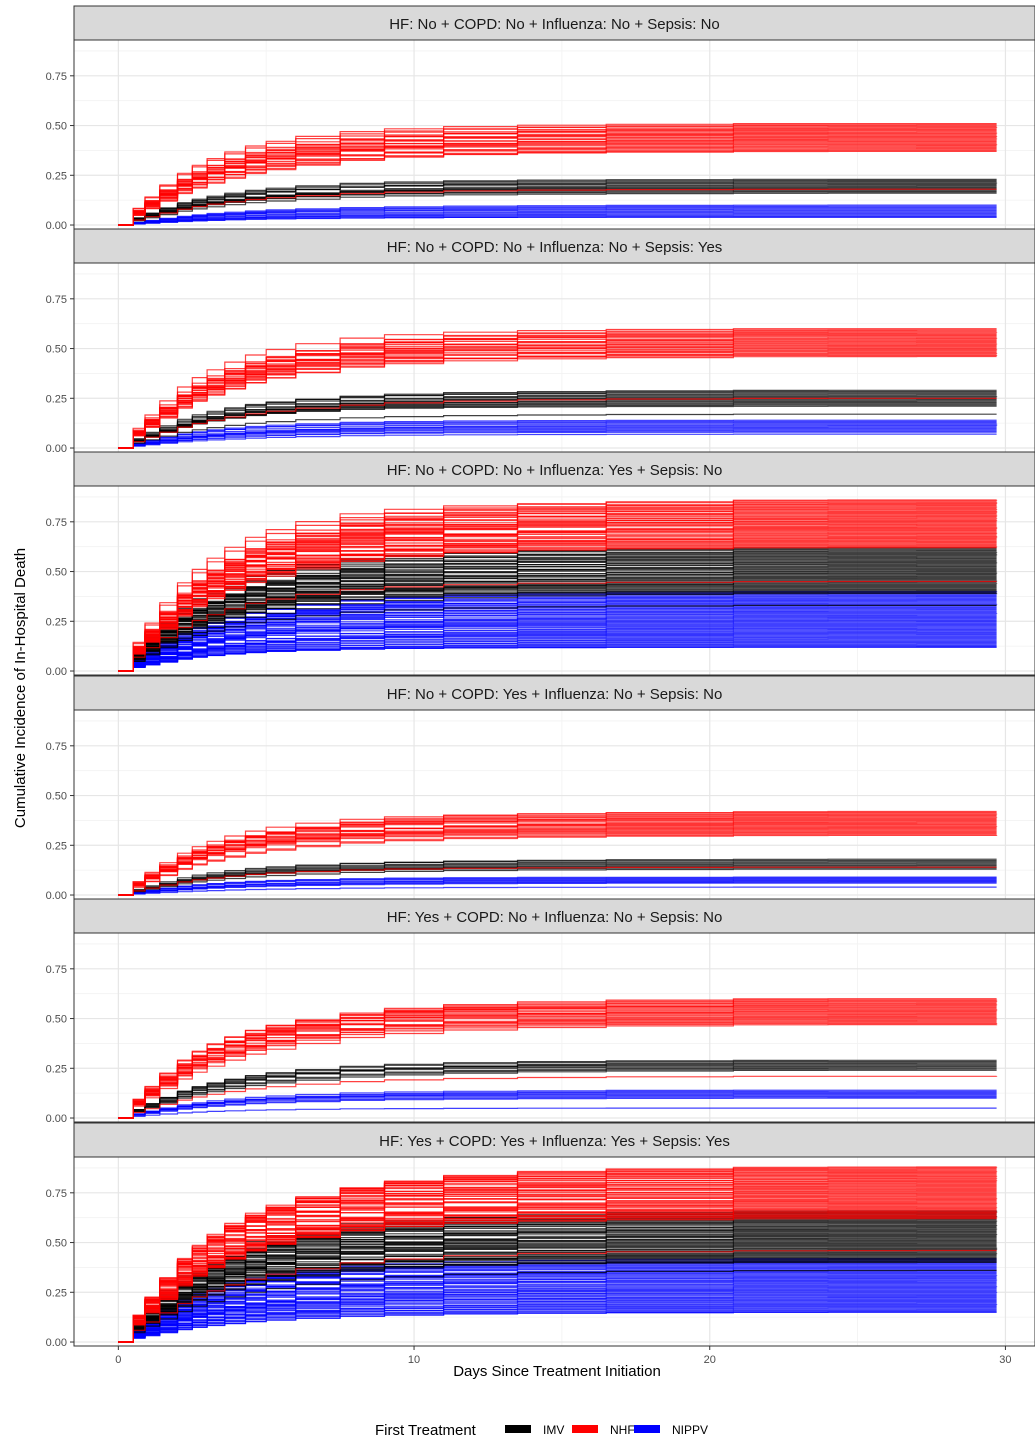 The height and width of the screenshot is (1437, 1035). Describe the element at coordinates (585, 1429) in the screenshot. I see `legend-key-nhf` at that location.